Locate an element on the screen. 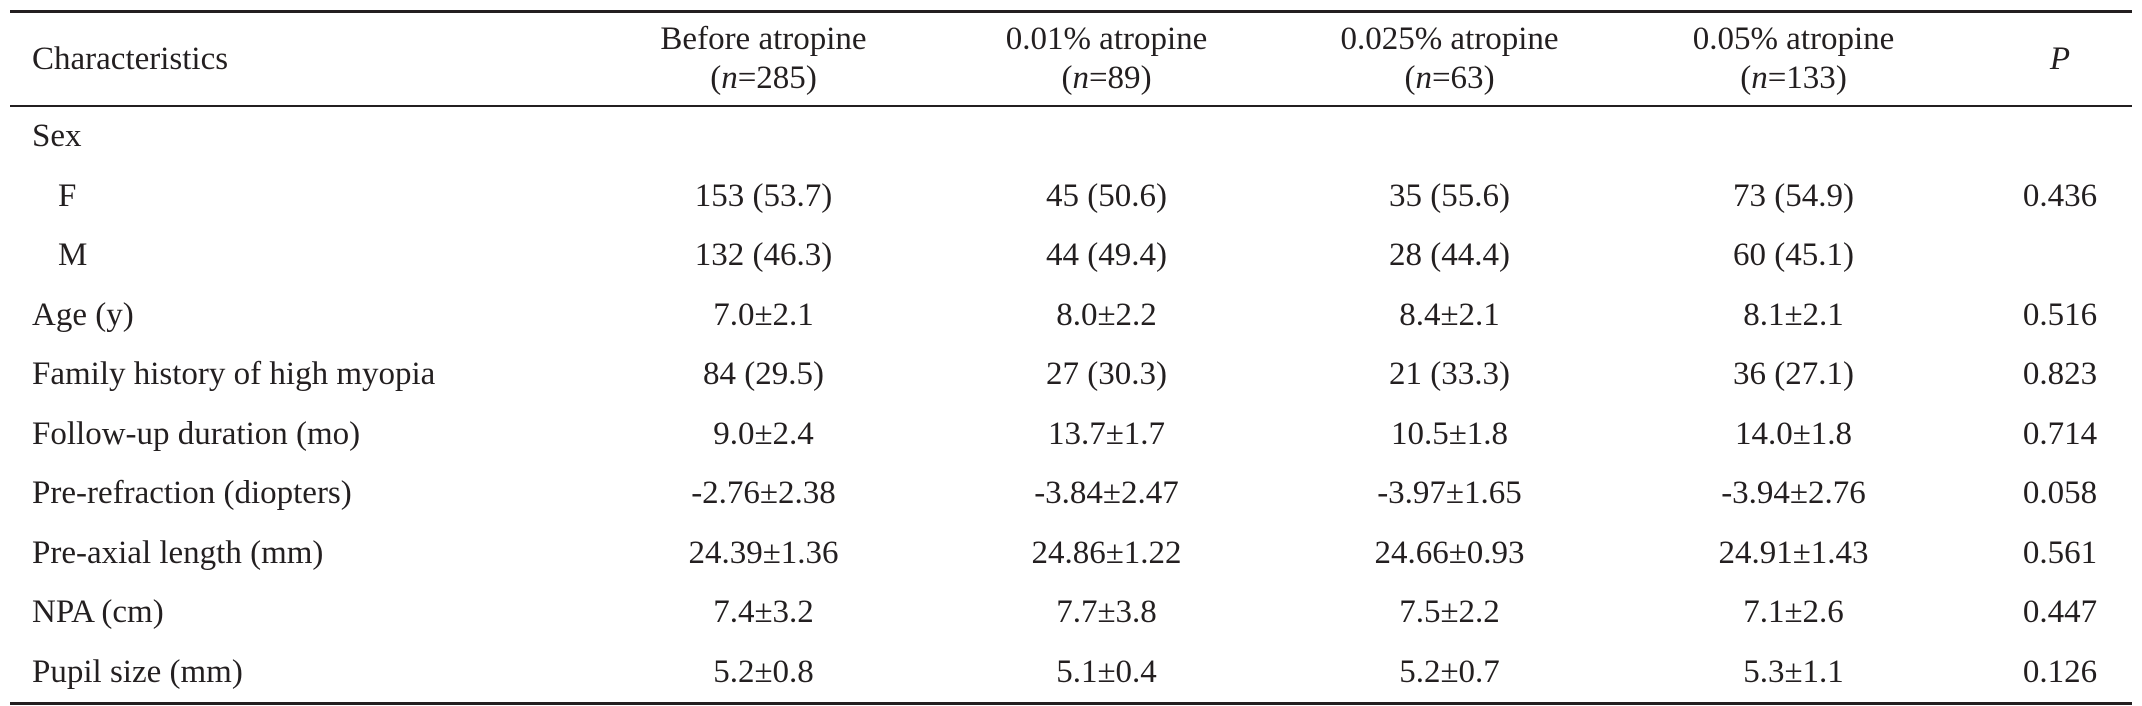 The image size is (2142, 706). header-0025-atropine: 0.025% atropine (n=63) is located at coordinates (1449, 59).